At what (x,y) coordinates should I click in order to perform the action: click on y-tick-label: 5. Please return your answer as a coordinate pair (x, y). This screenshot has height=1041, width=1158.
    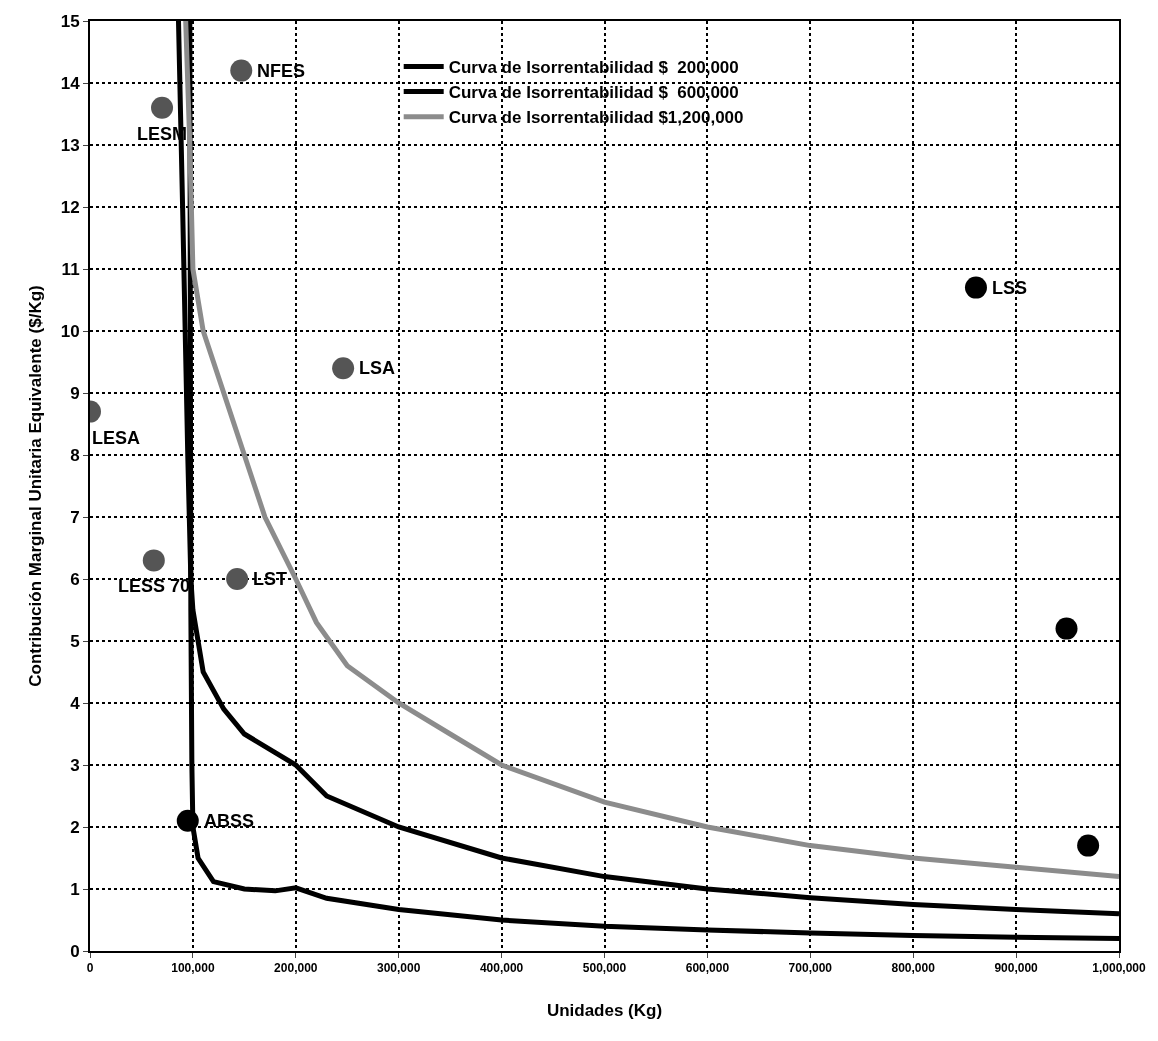
    Looking at the image, I should click on (75, 641).